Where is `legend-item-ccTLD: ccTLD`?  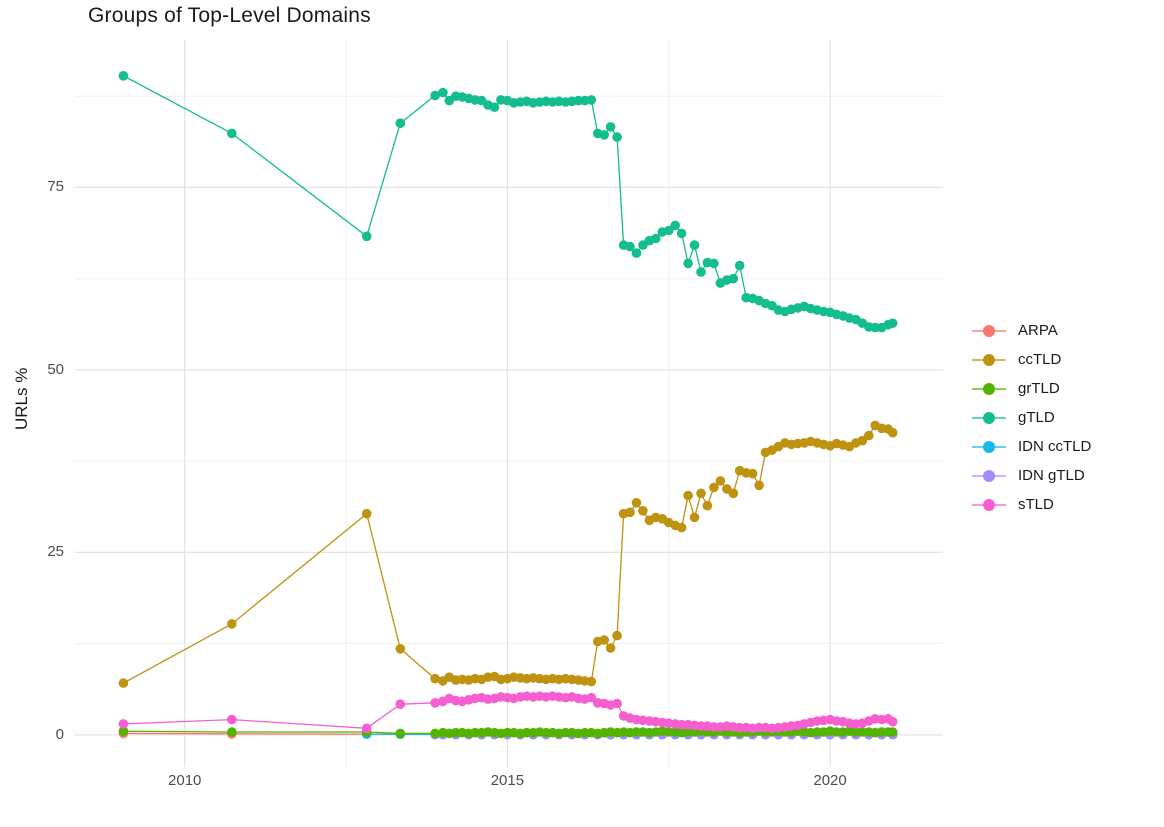
legend-item-ccTLD: ccTLD is located at coordinates (1031, 359).